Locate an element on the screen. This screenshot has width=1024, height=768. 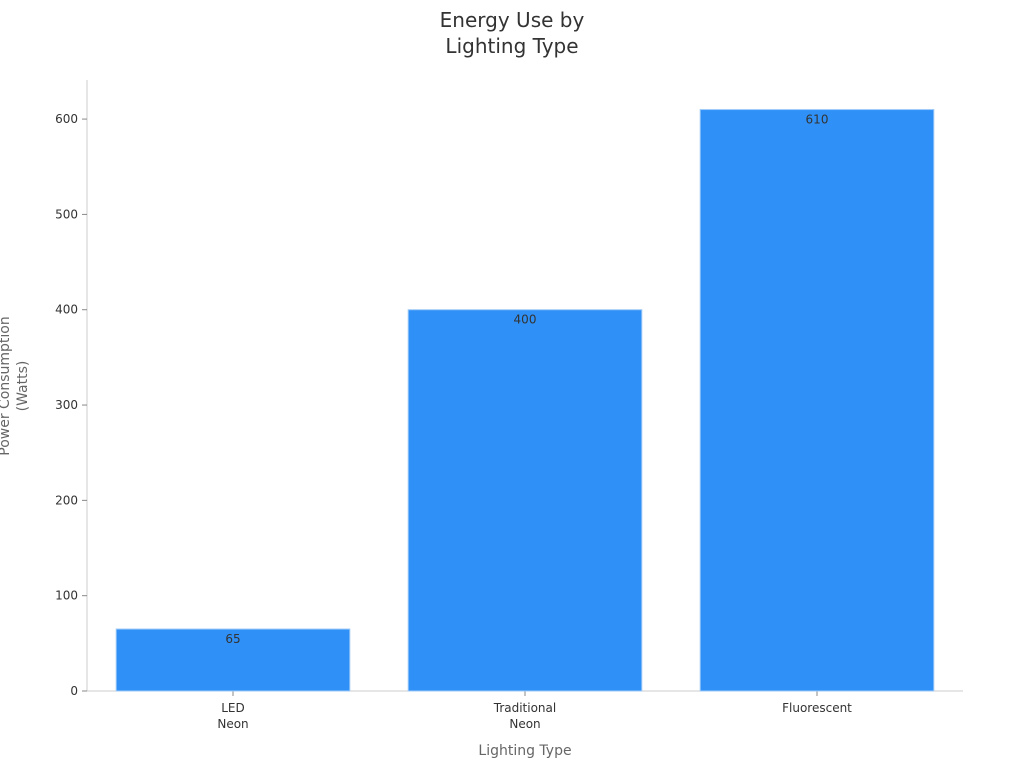
x-tick-label: LED Neon is located at coordinates (232, 716).